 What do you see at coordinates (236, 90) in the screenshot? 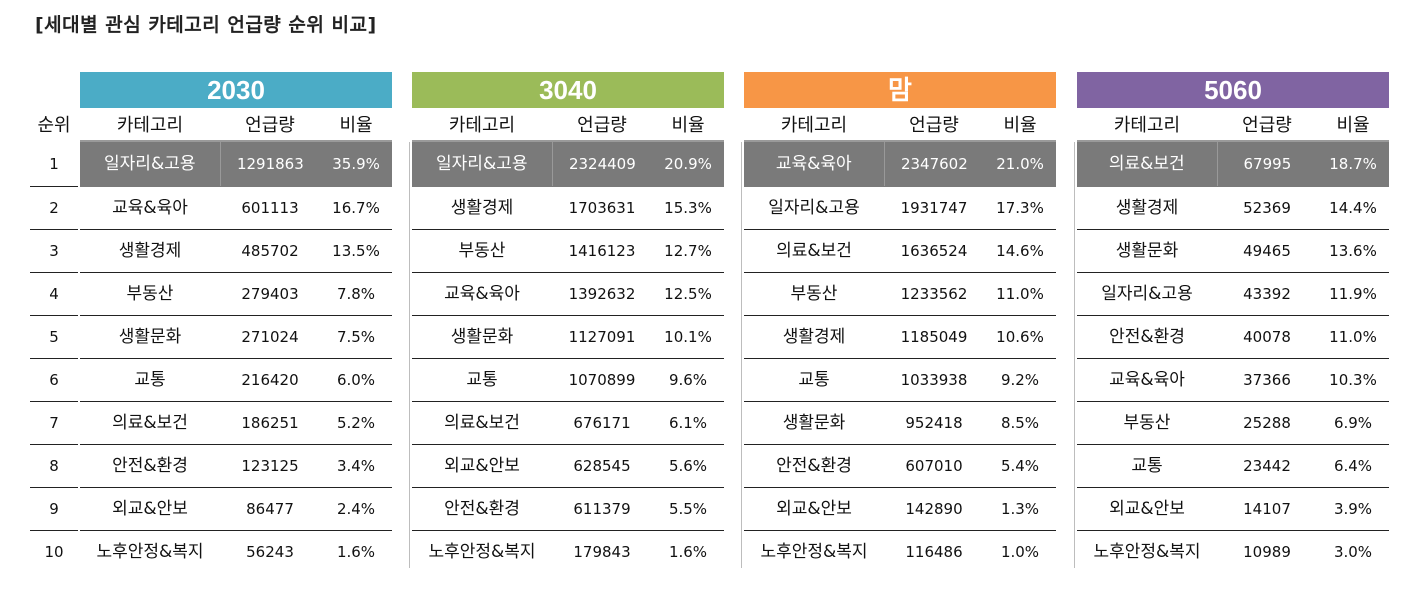
I see `generation-header: 2030` at bounding box center [236, 90].